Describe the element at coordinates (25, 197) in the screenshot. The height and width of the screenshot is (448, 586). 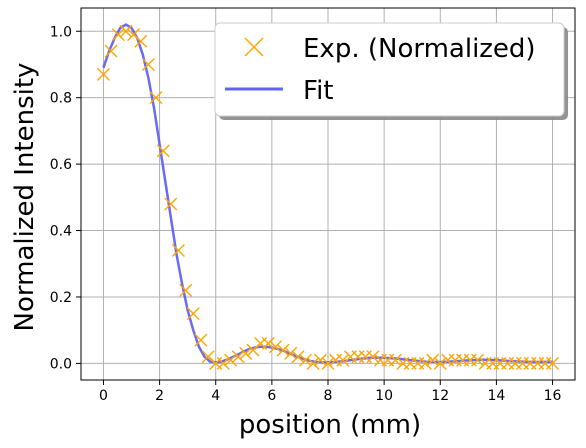
I see `y-axis-title: Normalized Intensity` at that location.